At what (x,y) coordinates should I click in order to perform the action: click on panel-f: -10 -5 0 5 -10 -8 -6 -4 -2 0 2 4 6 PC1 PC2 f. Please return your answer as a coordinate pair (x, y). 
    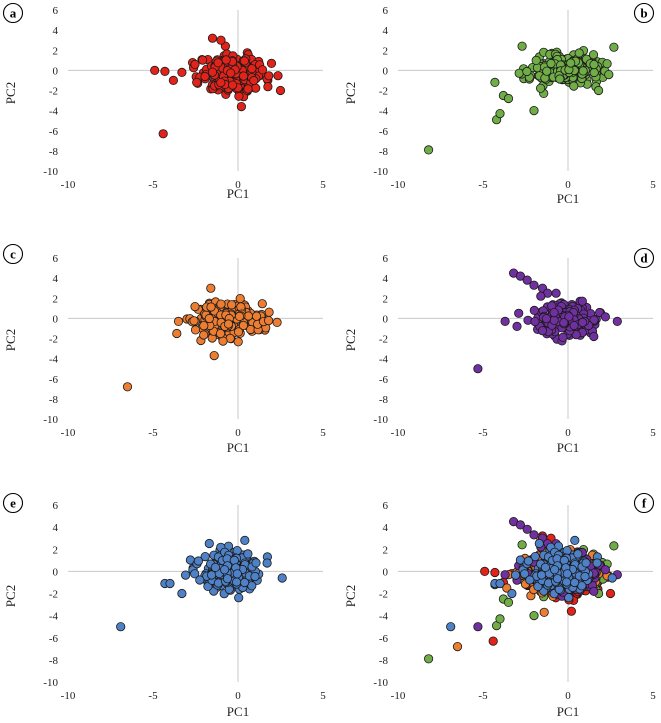
    Looking at the image, I should click on (499, 605).